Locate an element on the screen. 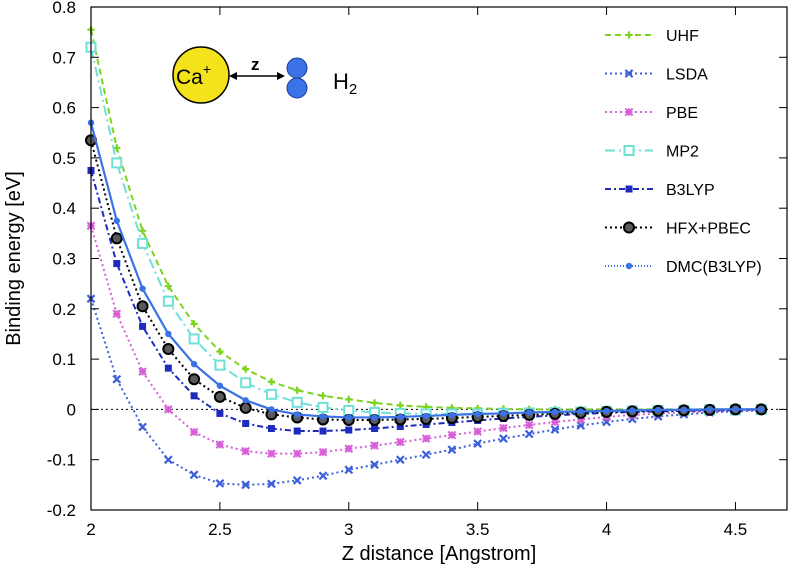 This screenshot has width=788, height=573. y-tick-label: 0.8 is located at coordinates (64, 8).